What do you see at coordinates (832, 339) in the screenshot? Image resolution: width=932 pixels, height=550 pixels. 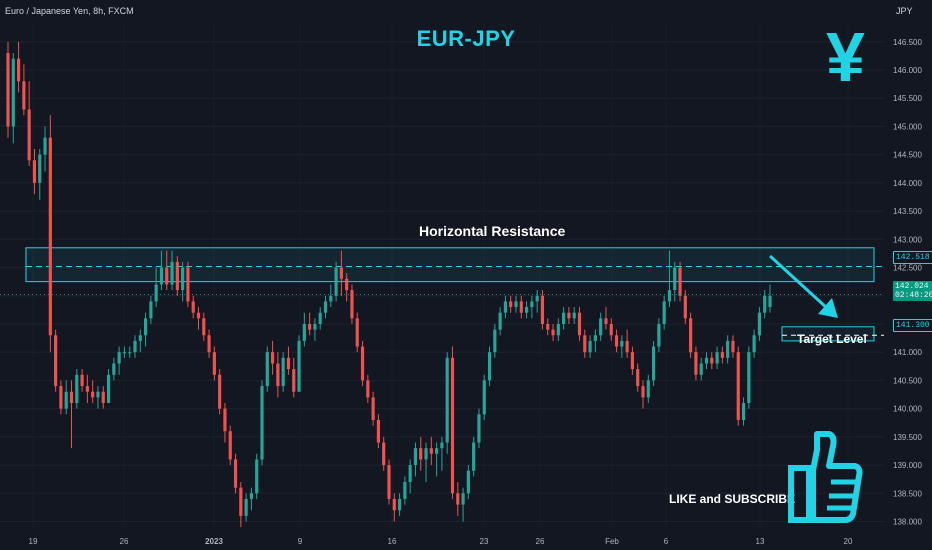 I see `target-label: Target Level` at bounding box center [832, 339].